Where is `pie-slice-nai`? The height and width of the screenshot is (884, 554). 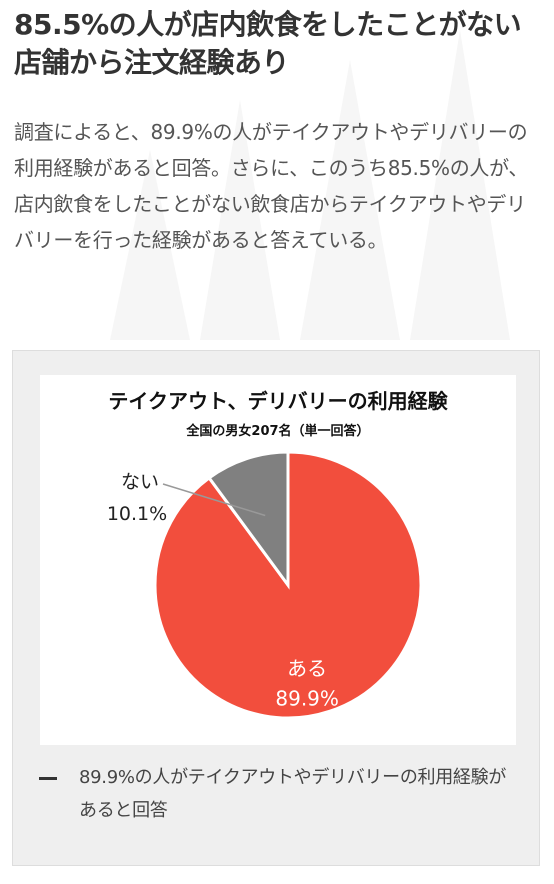 pie-slice-nai is located at coordinates (248, 520).